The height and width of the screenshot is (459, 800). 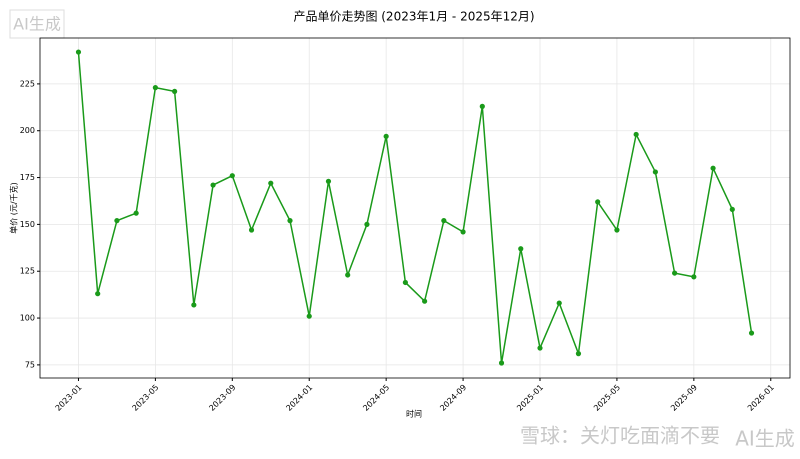 What do you see at coordinates (620, 436) in the screenshot?
I see `watermark: 雪球：关灯吃面滴不要` at bounding box center [620, 436].